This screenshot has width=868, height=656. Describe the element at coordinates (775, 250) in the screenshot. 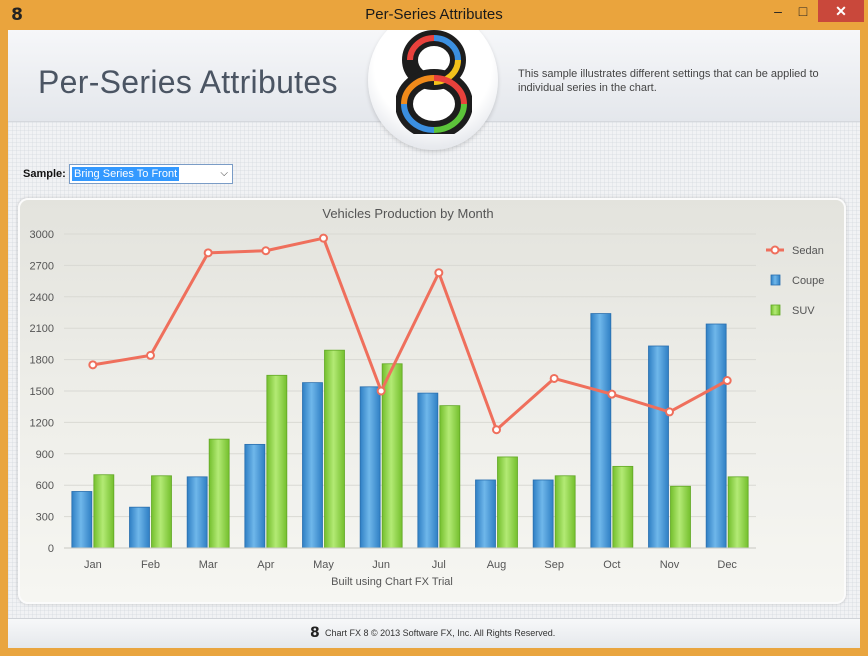

I see `legend-marker-sedan` at that location.